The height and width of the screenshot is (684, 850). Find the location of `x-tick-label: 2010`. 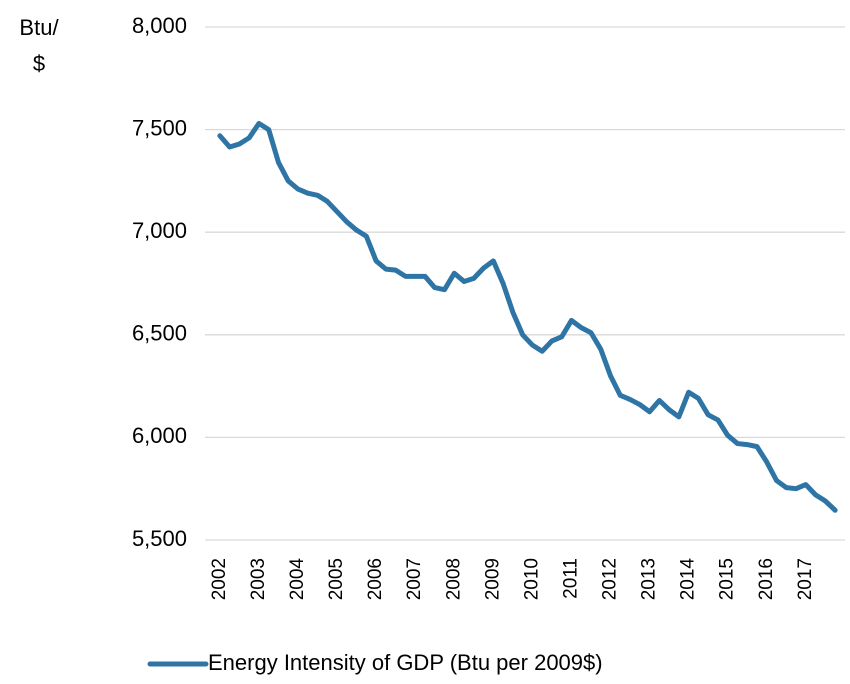

x-tick-label: 2010 is located at coordinates (531, 579).